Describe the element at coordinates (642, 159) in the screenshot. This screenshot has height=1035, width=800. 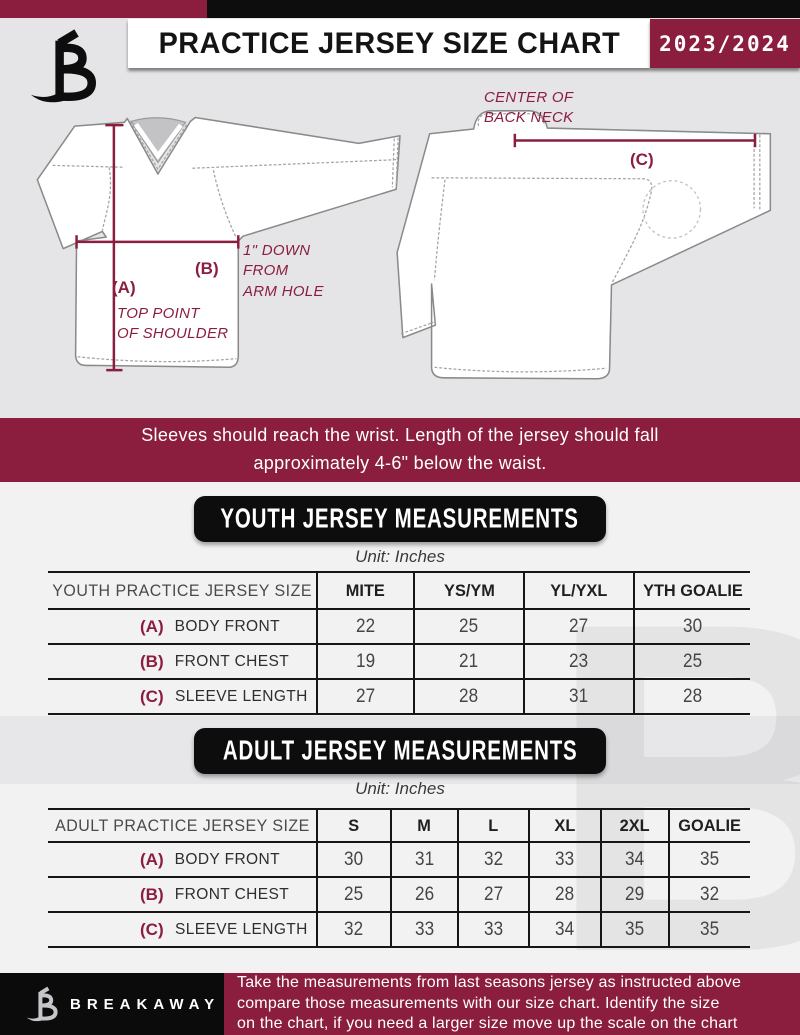
I see `measure-c-label: (C)` at that location.